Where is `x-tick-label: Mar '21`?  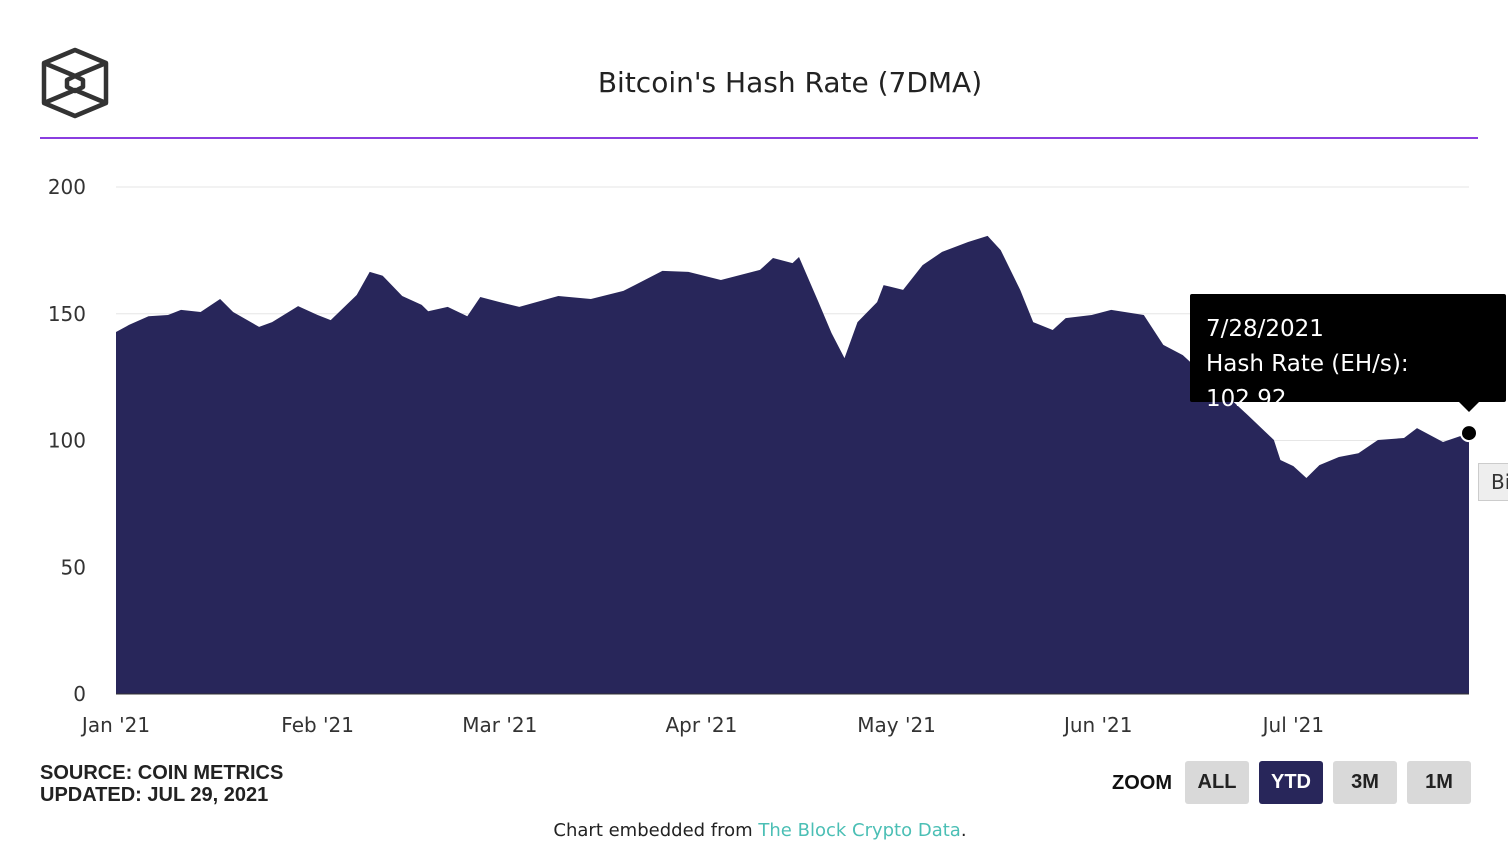 x-tick-label: Mar '21 is located at coordinates (499, 725).